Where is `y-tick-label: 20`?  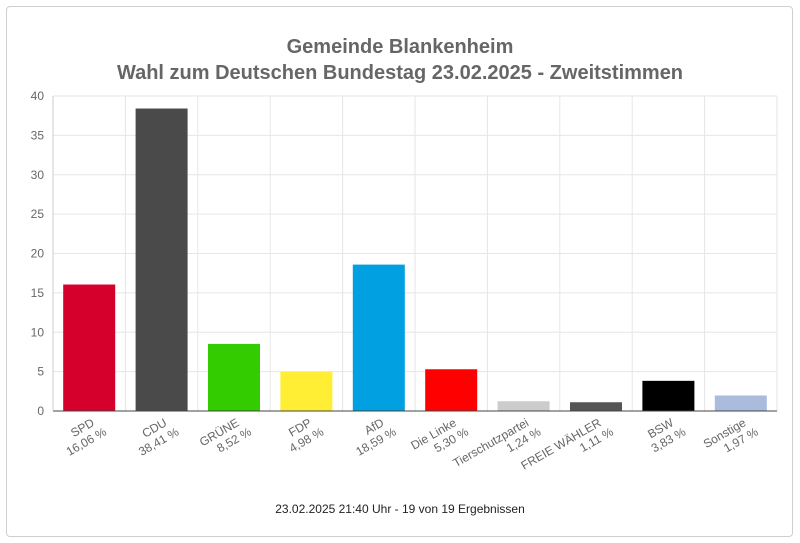
y-tick-label: 20 is located at coordinates (38, 254).